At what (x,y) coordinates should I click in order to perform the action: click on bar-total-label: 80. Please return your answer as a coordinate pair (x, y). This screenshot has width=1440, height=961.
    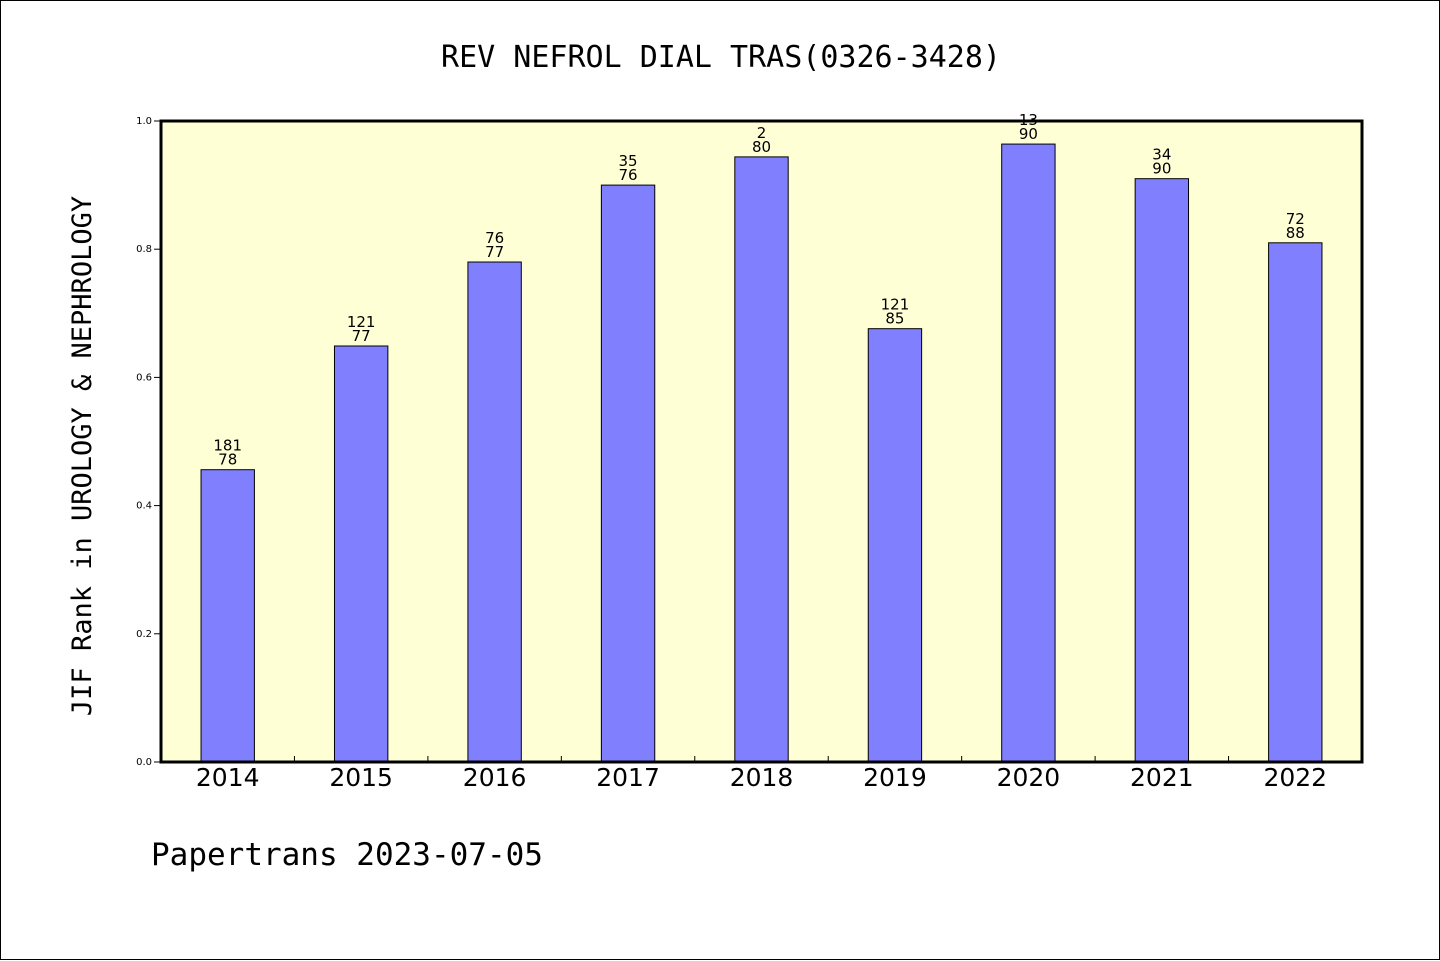
    Looking at the image, I should click on (761, 147).